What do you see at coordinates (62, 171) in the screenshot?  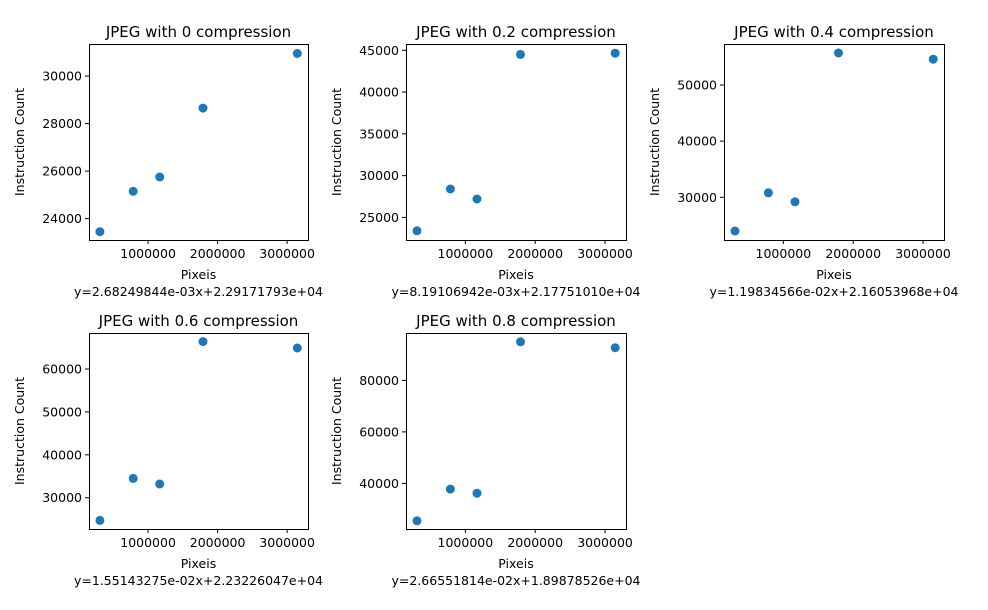 I see `y-tick-label: 26000` at bounding box center [62, 171].